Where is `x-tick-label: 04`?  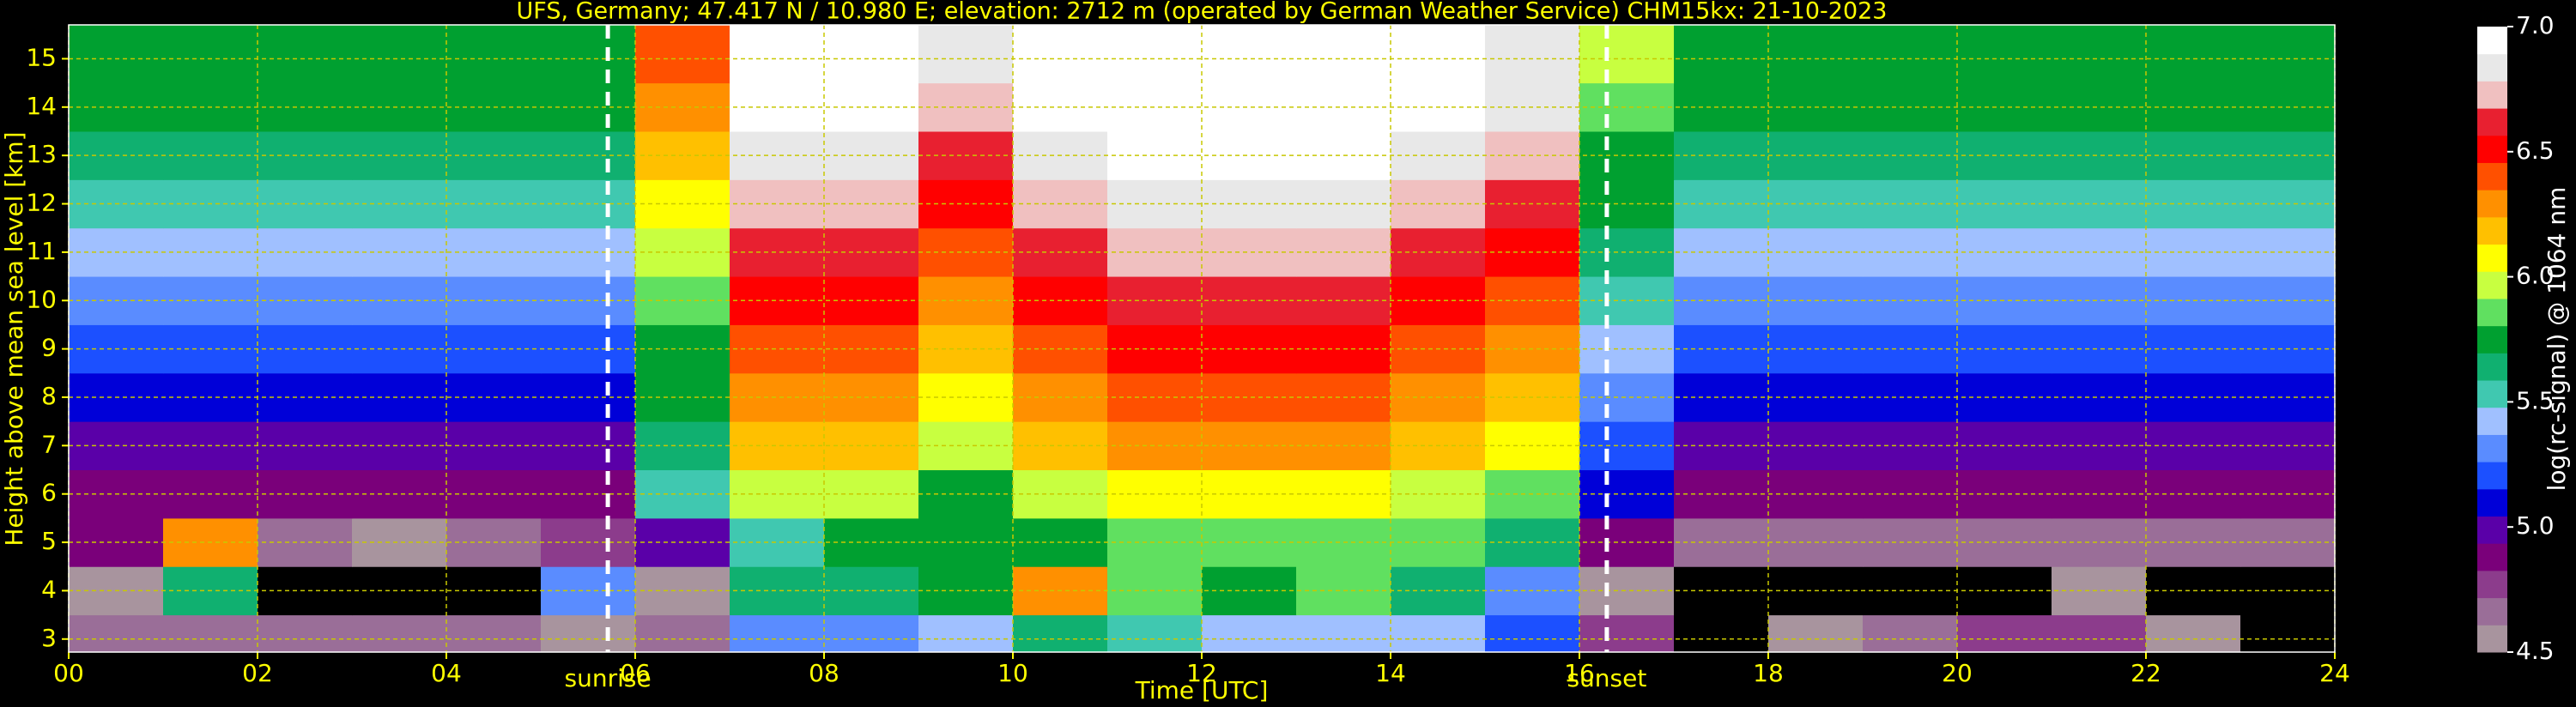
x-tick-label: 04 is located at coordinates (446, 673).